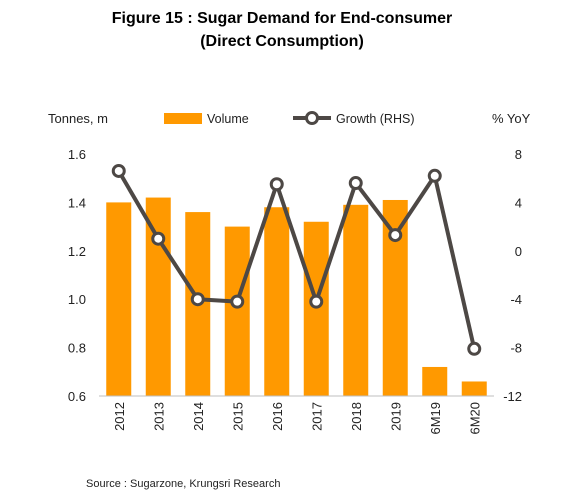  What do you see at coordinates (183, 484) in the screenshot?
I see `source-note: Source : Sugarzone, Krungsri Research` at bounding box center [183, 484].